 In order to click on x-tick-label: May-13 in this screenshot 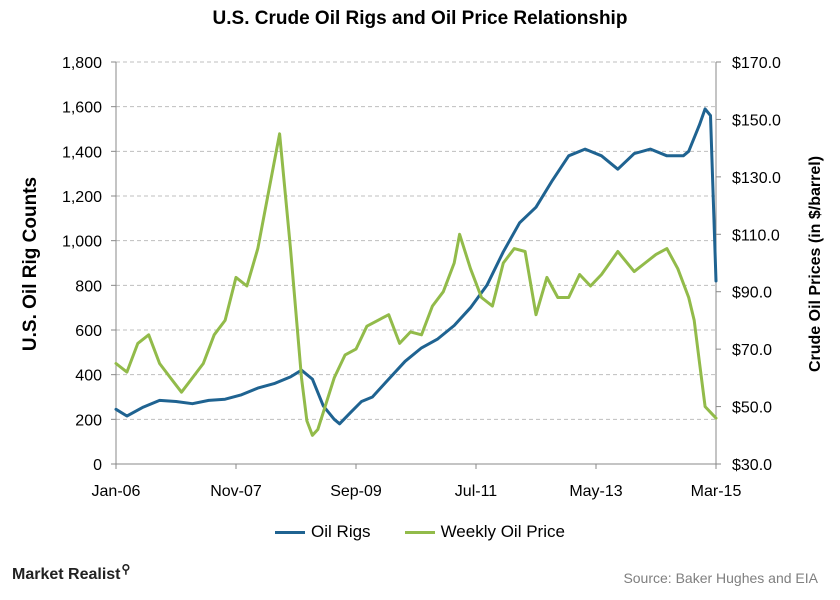, I will do `click(595, 491)`.